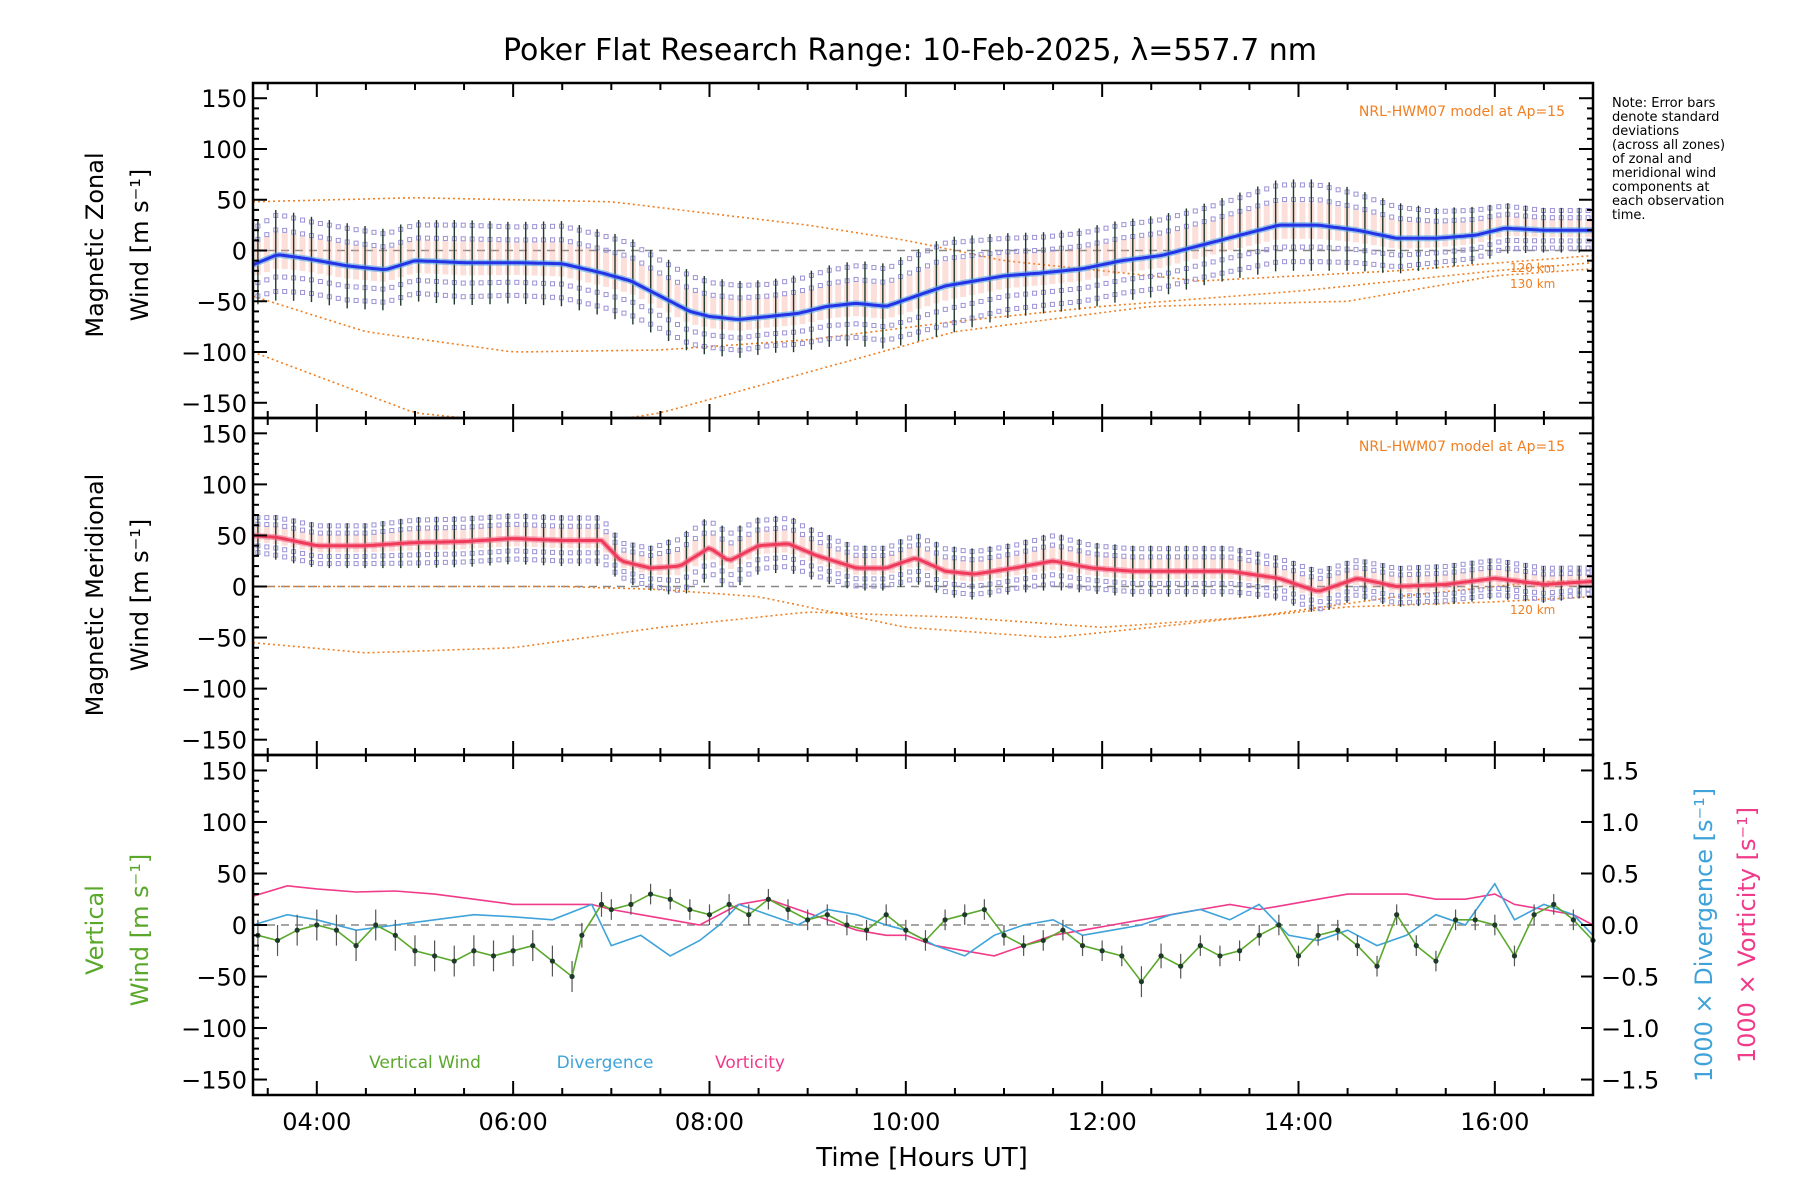  I want to click on y-tick-label: 0, so click(239, 926).